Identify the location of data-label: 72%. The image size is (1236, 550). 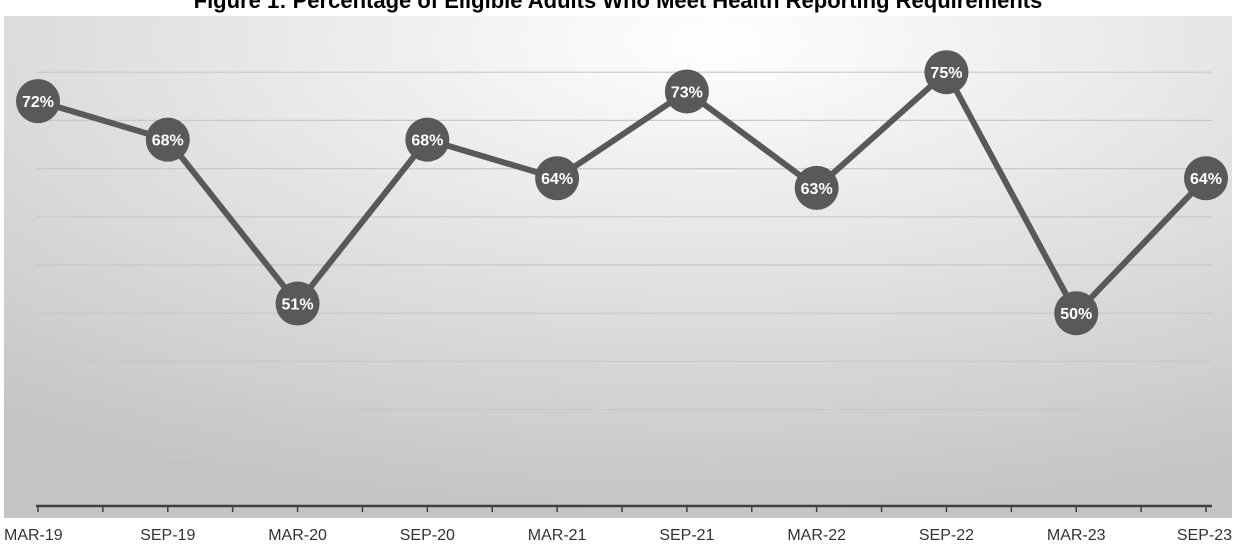
(38, 102).